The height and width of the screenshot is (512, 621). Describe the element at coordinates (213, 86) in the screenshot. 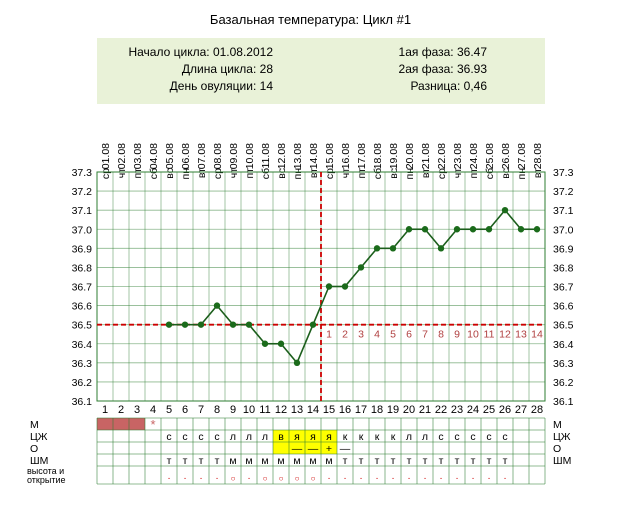

I see `summary-label: День овуляции:` at that location.